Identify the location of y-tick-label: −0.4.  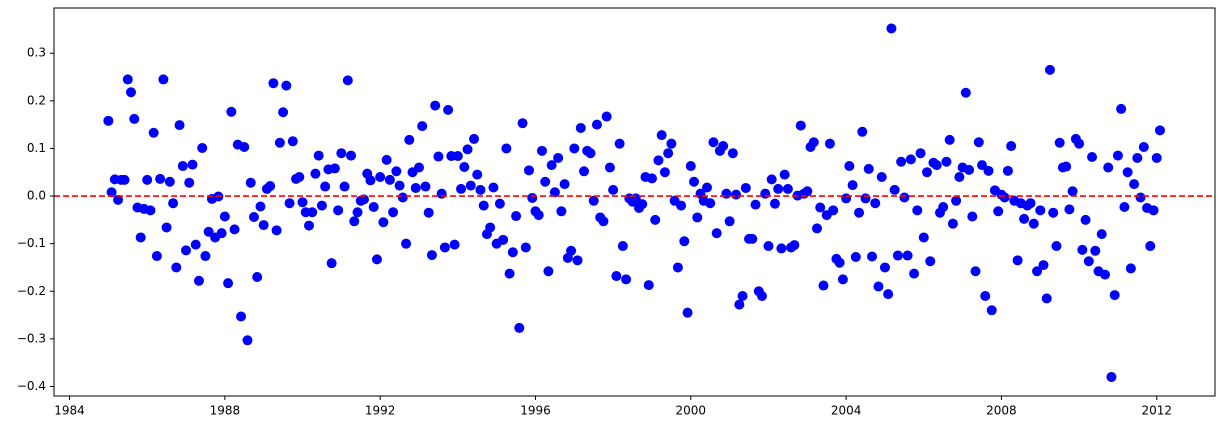
(31, 386).